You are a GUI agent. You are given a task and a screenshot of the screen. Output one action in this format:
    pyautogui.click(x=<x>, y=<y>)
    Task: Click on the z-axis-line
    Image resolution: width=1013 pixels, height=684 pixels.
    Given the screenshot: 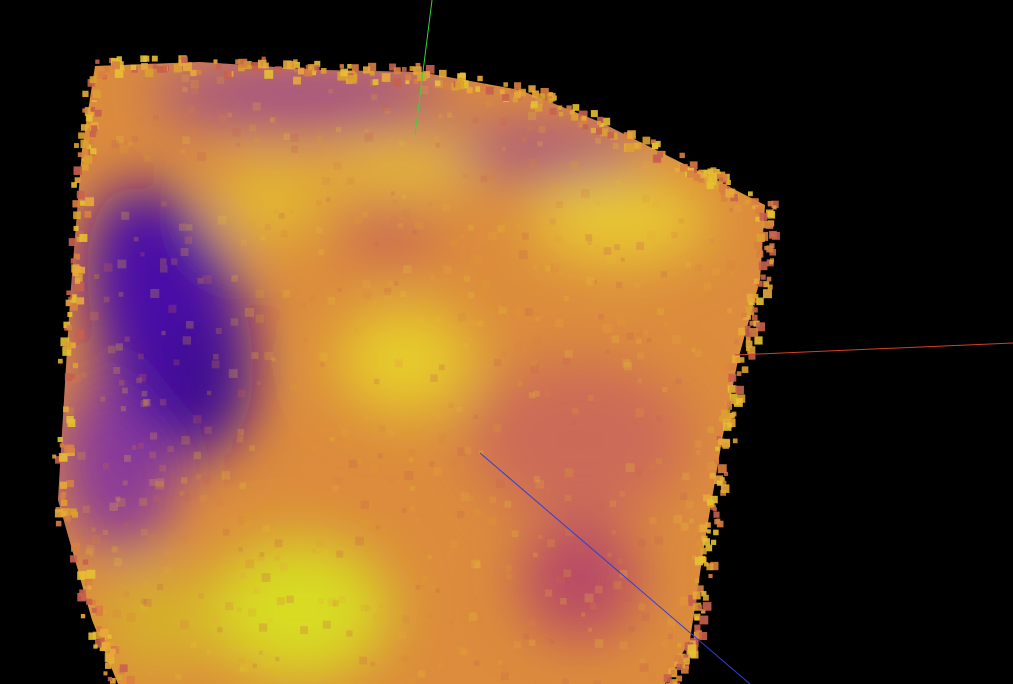 What is the action you would take?
    pyautogui.click(x=615, y=568)
    